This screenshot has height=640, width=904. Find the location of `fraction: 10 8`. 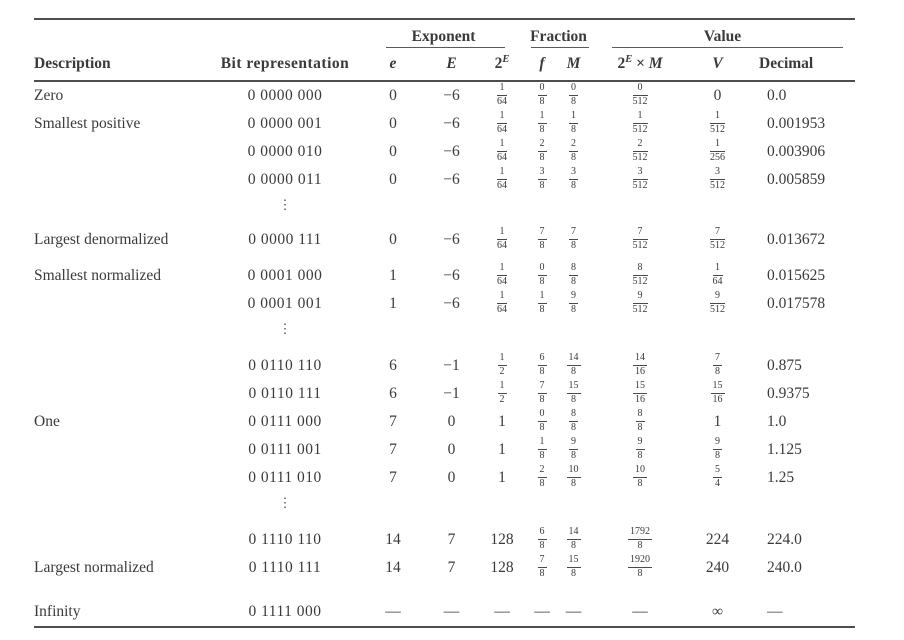

fraction: 10 8 is located at coordinates (640, 476).